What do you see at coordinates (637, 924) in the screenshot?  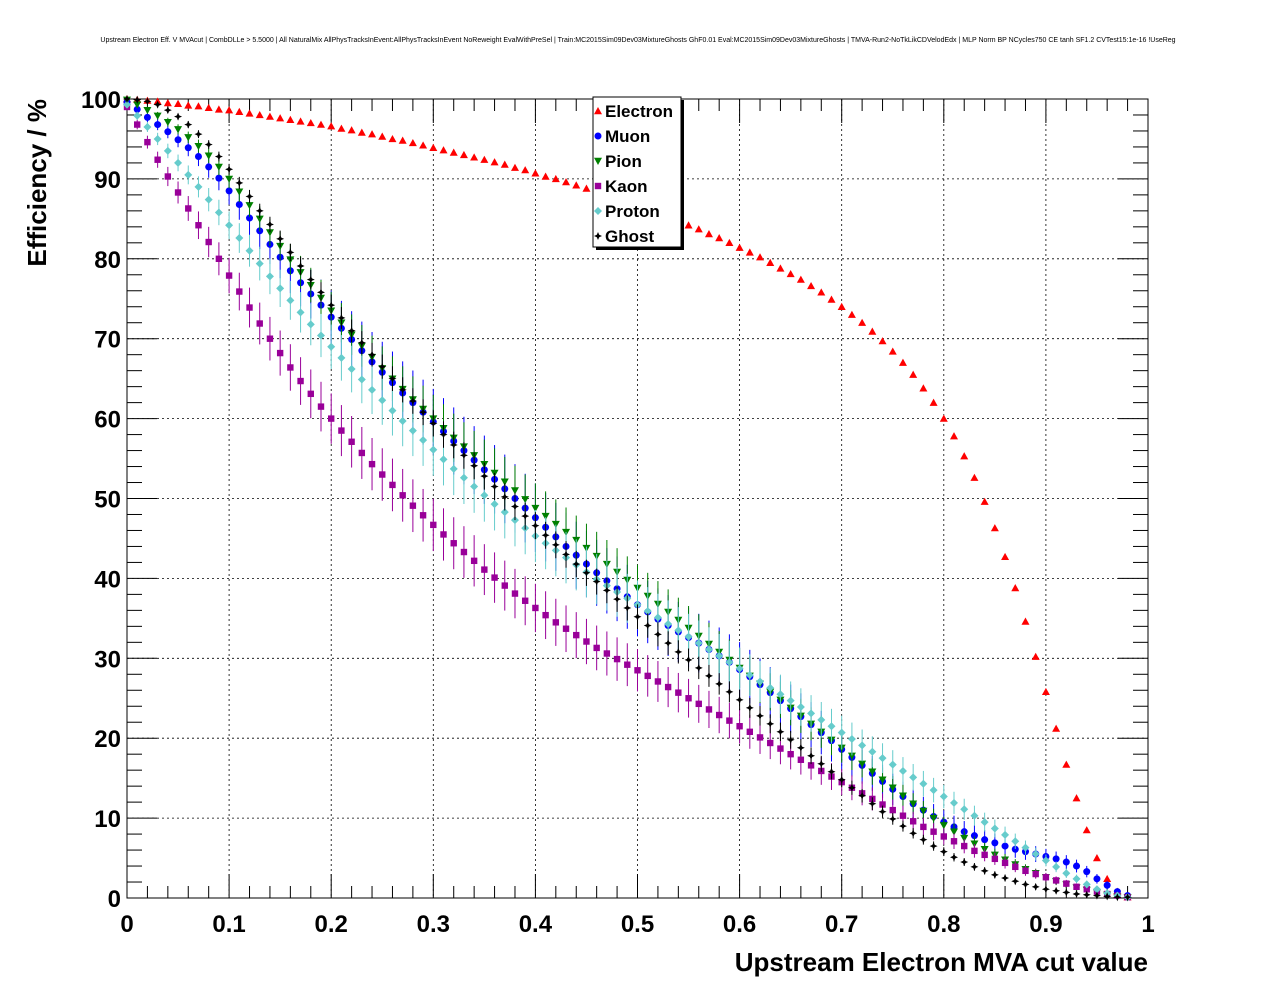 I see `x-tick-label: 0.5` at bounding box center [637, 924].